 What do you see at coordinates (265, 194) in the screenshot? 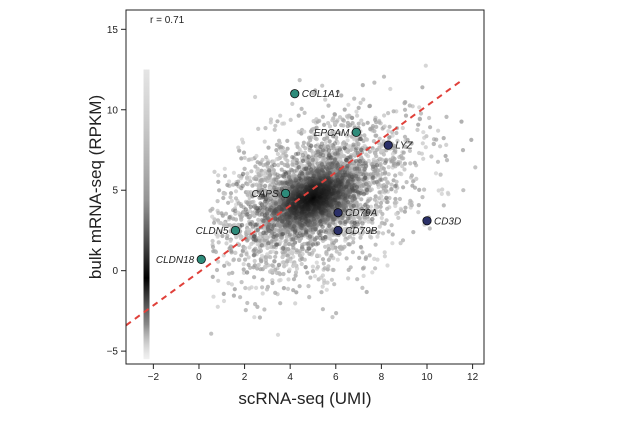
I see `gene-label-caps: CAPS` at bounding box center [265, 194].